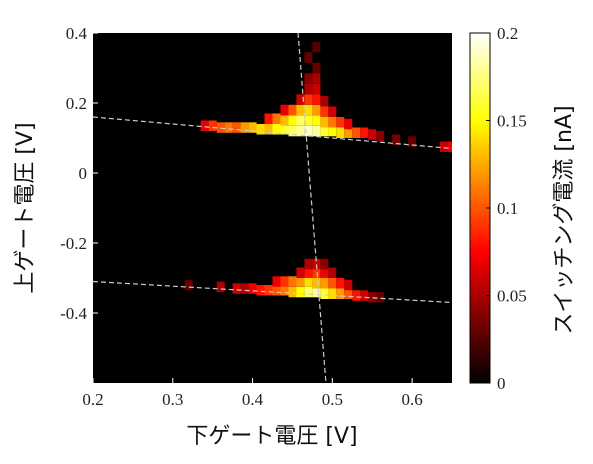  Describe the element at coordinates (25, 207) in the screenshot. I see `y-axis-label: 上ゲート電圧 [V]` at that location.